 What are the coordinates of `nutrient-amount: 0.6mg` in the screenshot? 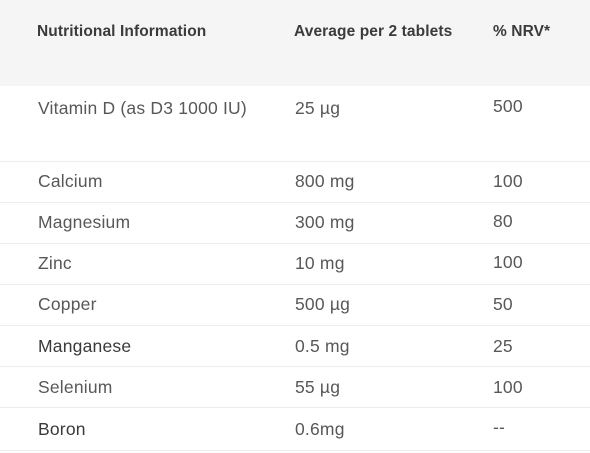 It's located at (320, 429).